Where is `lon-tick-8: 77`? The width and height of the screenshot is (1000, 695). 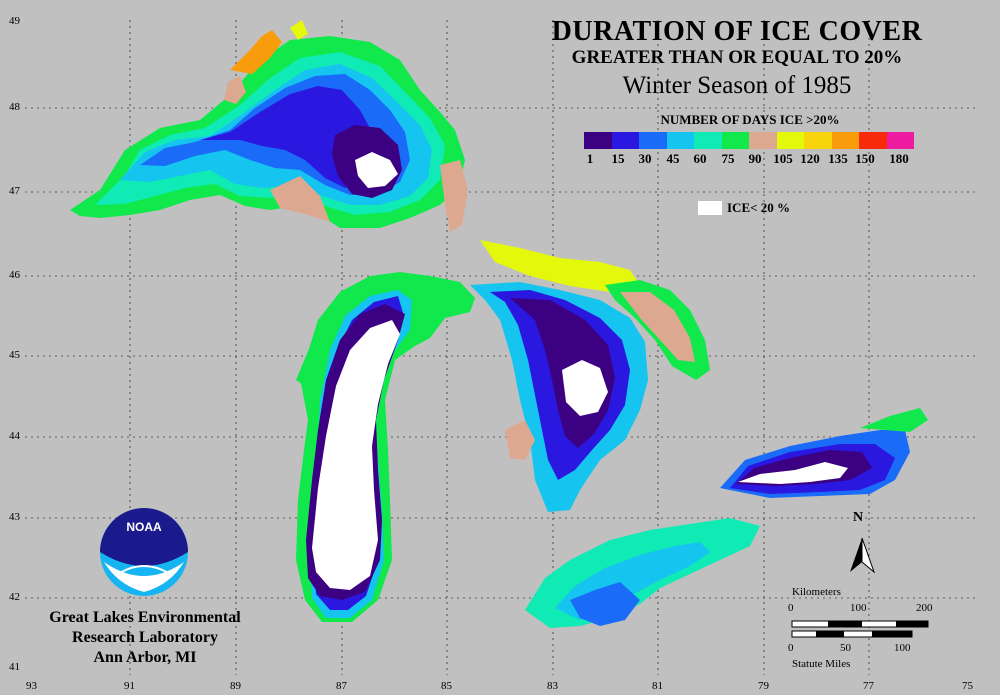 lon-tick-8: 77 is located at coordinates (868, 686).